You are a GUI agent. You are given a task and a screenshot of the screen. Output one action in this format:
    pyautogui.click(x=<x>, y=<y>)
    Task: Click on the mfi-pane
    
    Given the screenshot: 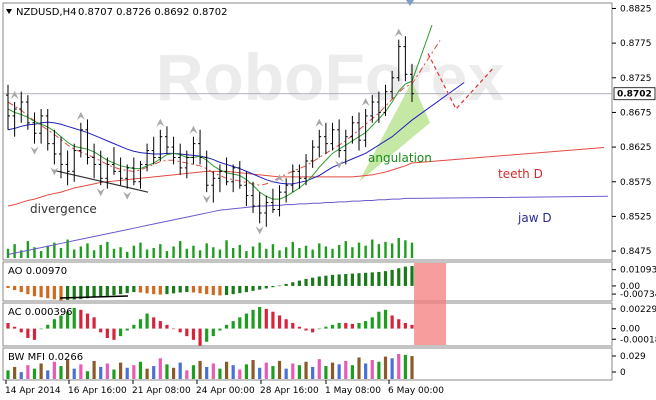 What is the action you would take?
    pyautogui.click(x=210, y=366)
    